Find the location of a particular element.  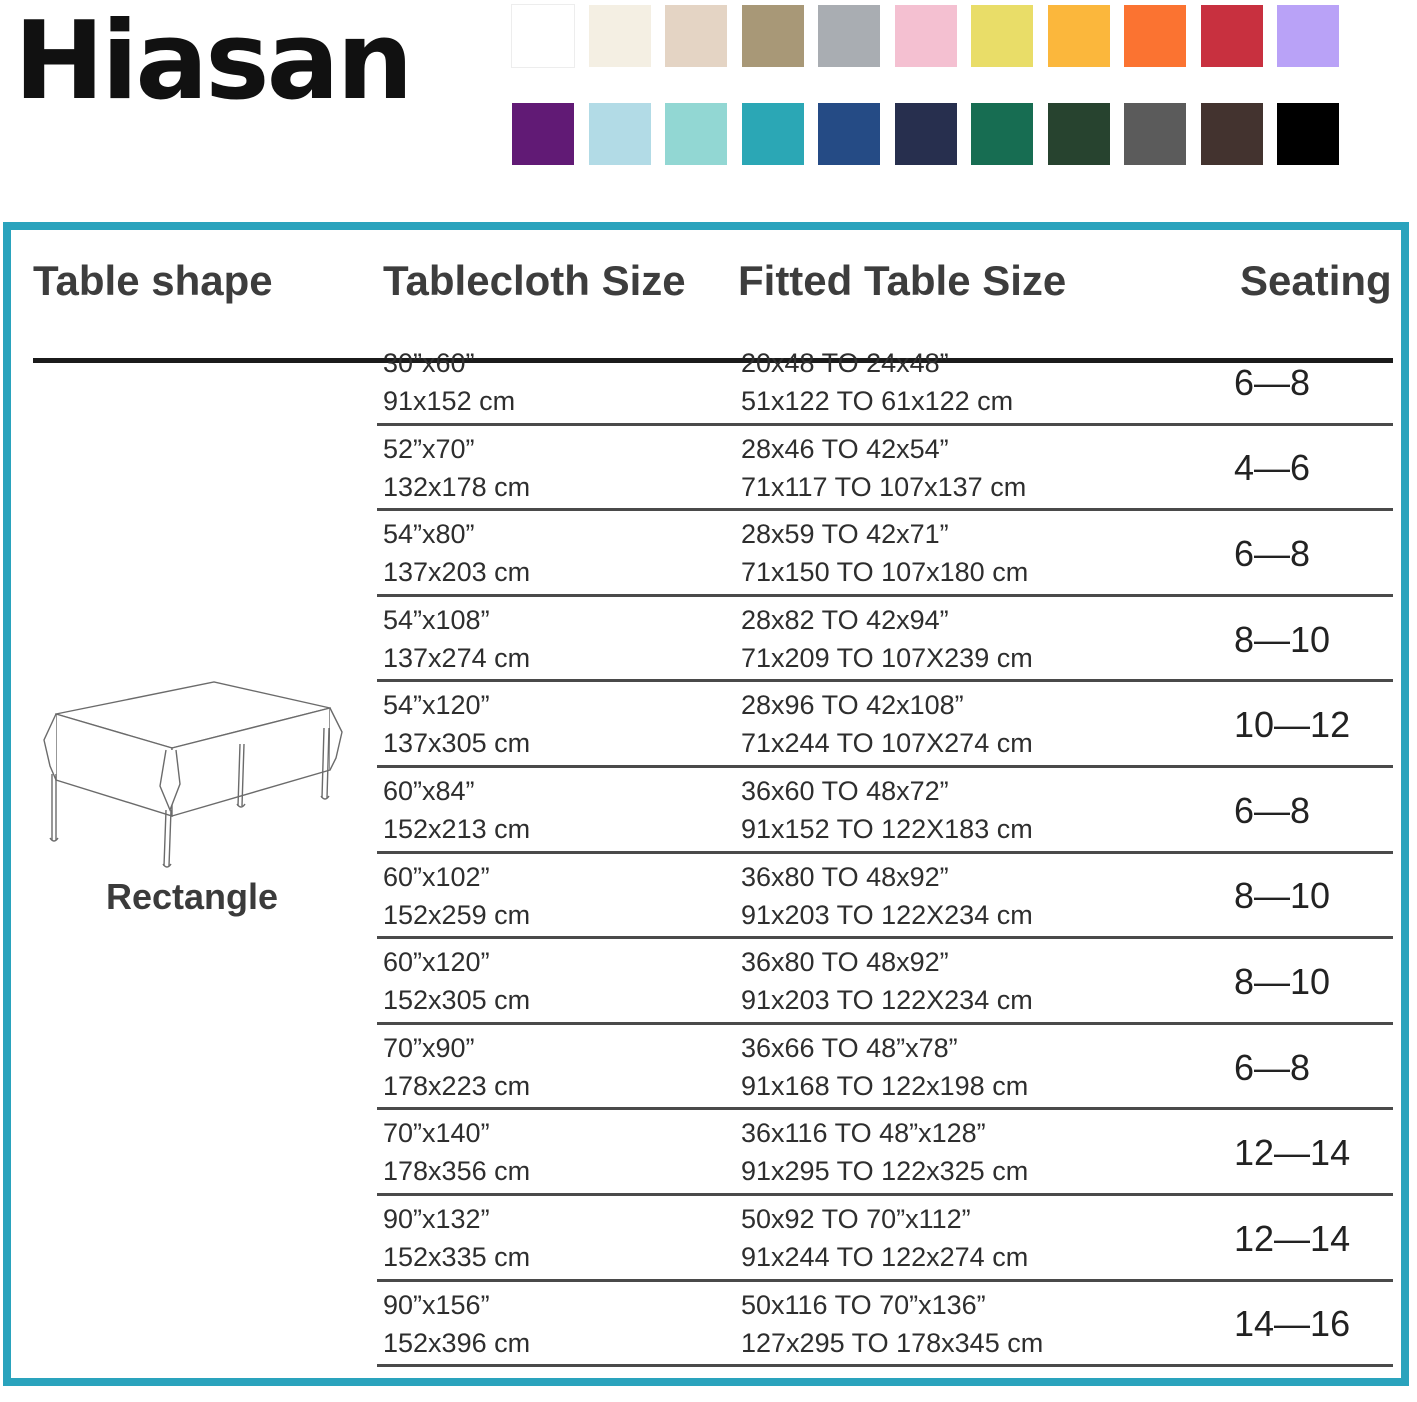

tablecloth-size-inches: 60”x102” is located at coordinates (436, 876).